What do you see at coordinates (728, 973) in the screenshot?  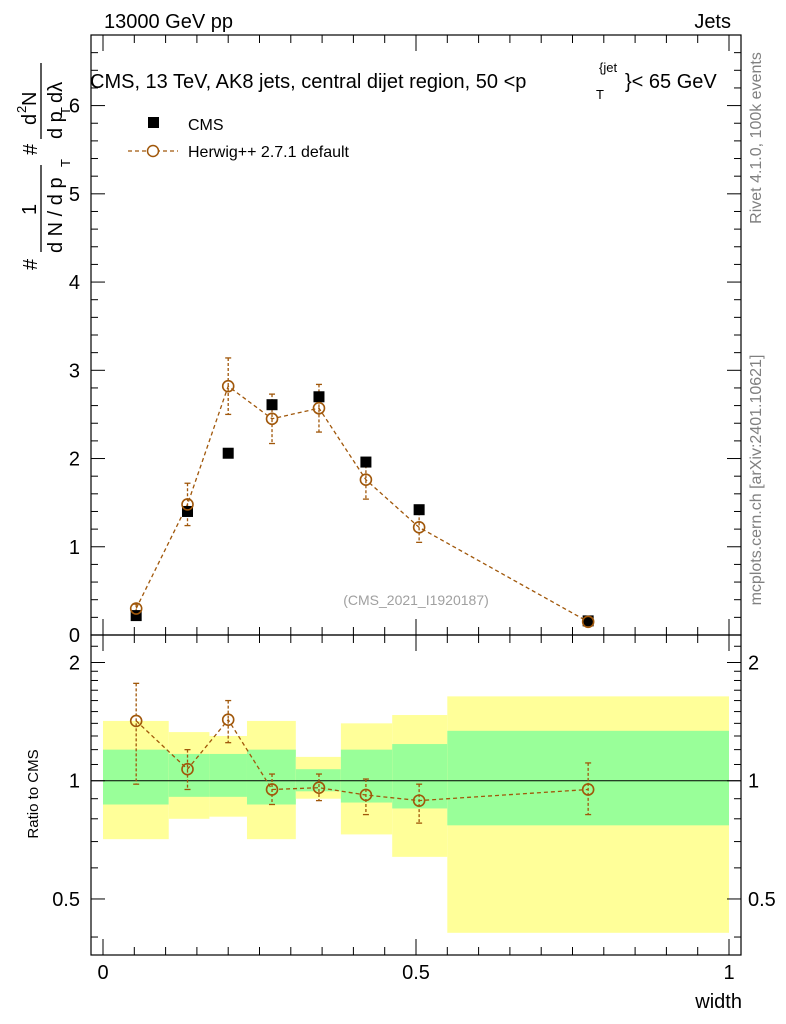 I see `x-tick-label: 1` at bounding box center [728, 973].